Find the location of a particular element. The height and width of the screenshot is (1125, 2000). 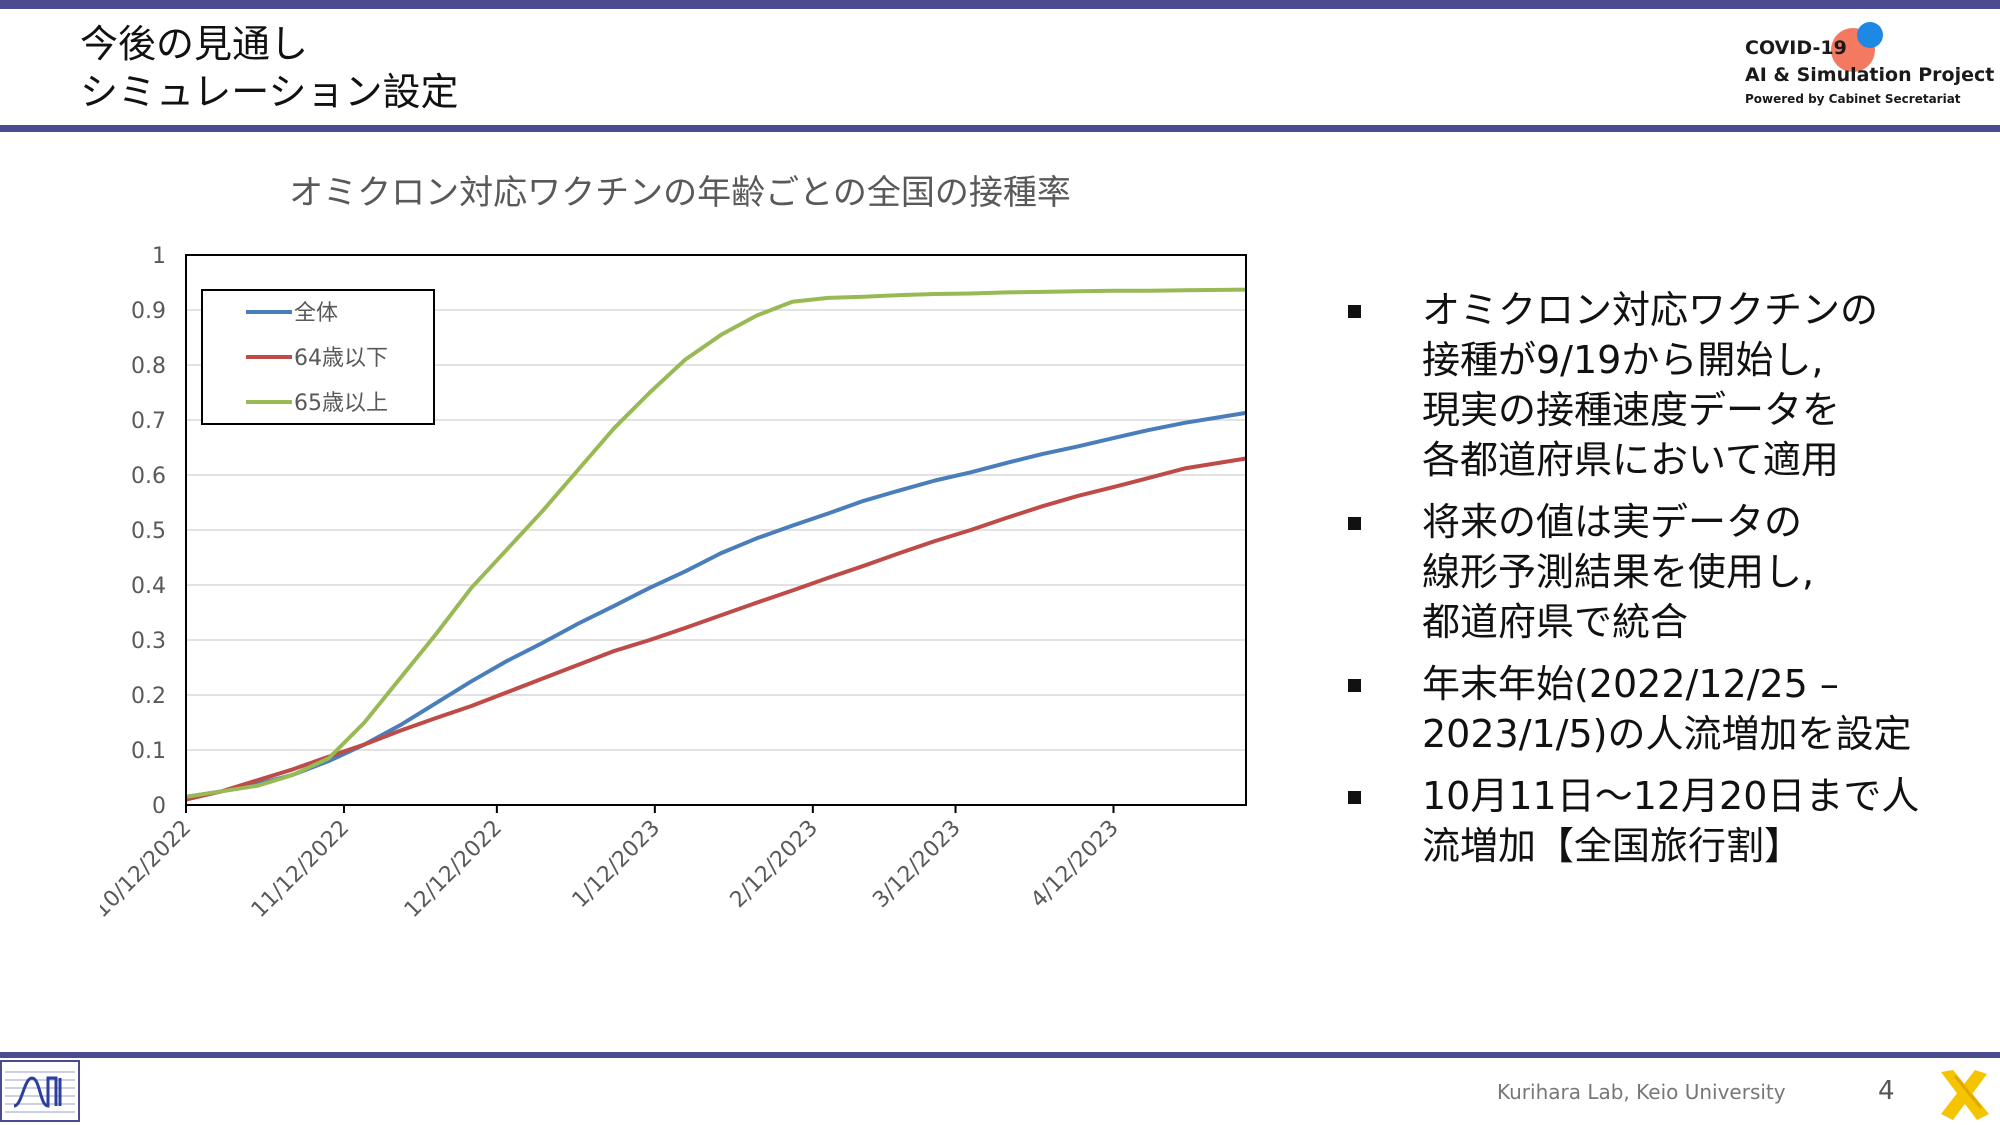

x-tick-label: 4/12/2023 is located at coordinates (1074, 864).